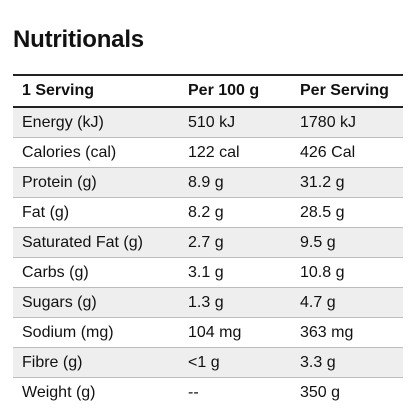 The image size is (416, 416). I want to click on table-row: Fat (g) 8.2 g 28.5 g, so click(208, 213).